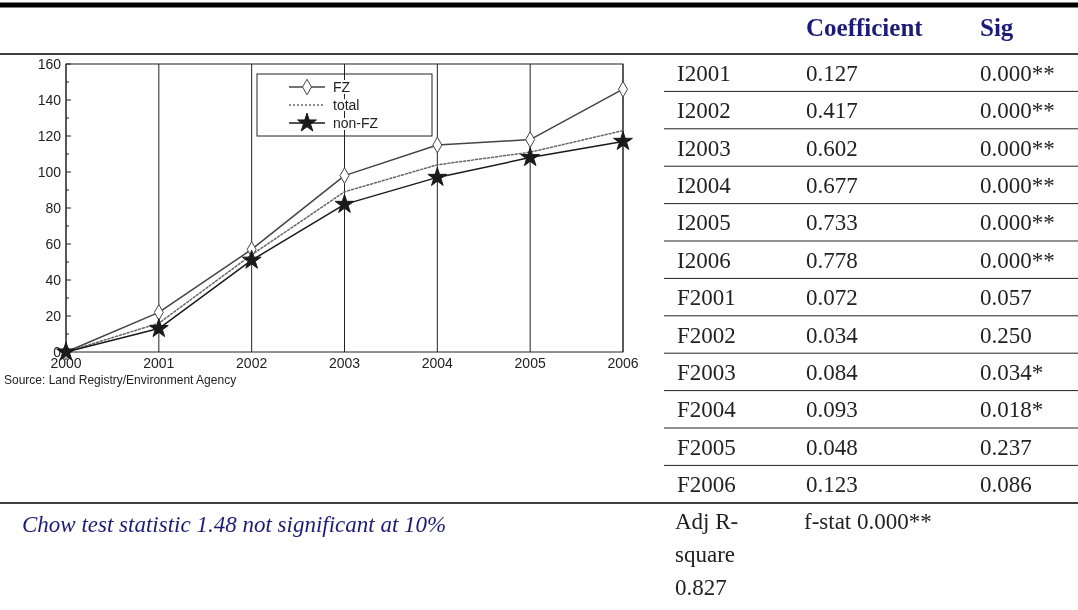  I want to click on category-label: F2004, so click(707, 410).